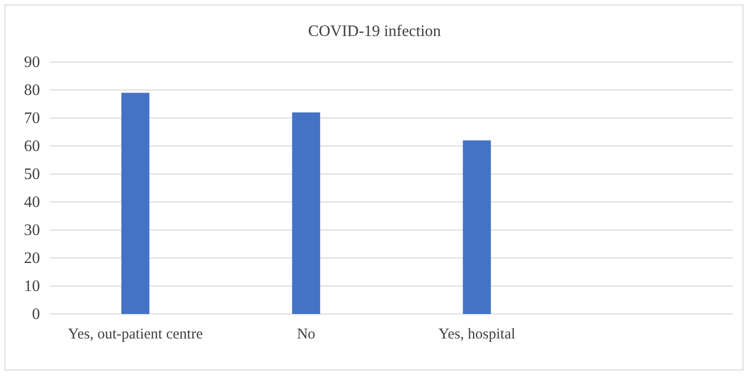 The image size is (749, 376). Describe the element at coordinates (32, 147) in the screenshot. I see `y-tick-label: 60` at that location.